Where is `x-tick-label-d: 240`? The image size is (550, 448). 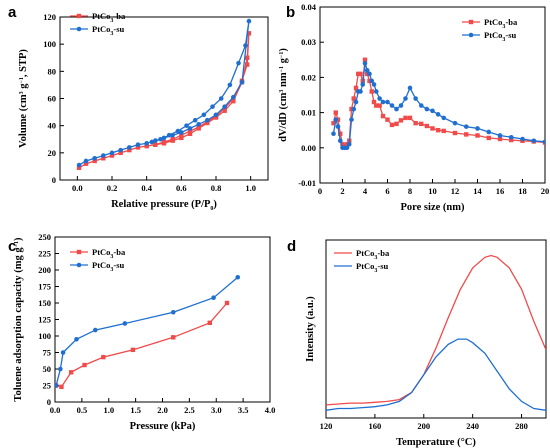 x-tick-label-d: 240 is located at coordinates (472, 426).